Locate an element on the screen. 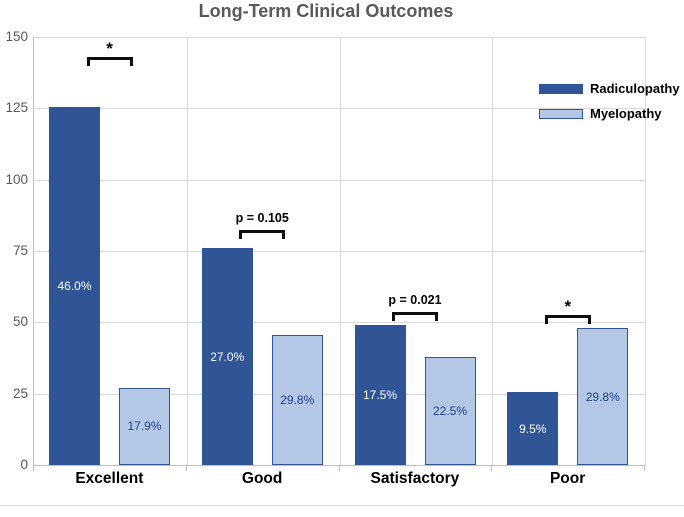 This screenshot has height=517, width=684. bar-myelopathy-good is located at coordinates (297, 400).